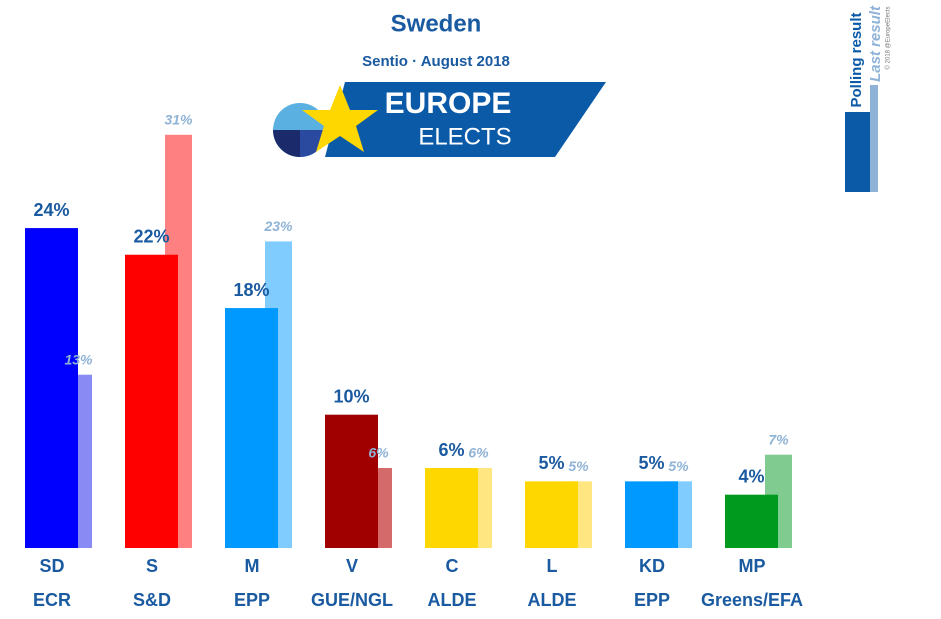  I want to click on last-label: 13%, so click(78, 359).